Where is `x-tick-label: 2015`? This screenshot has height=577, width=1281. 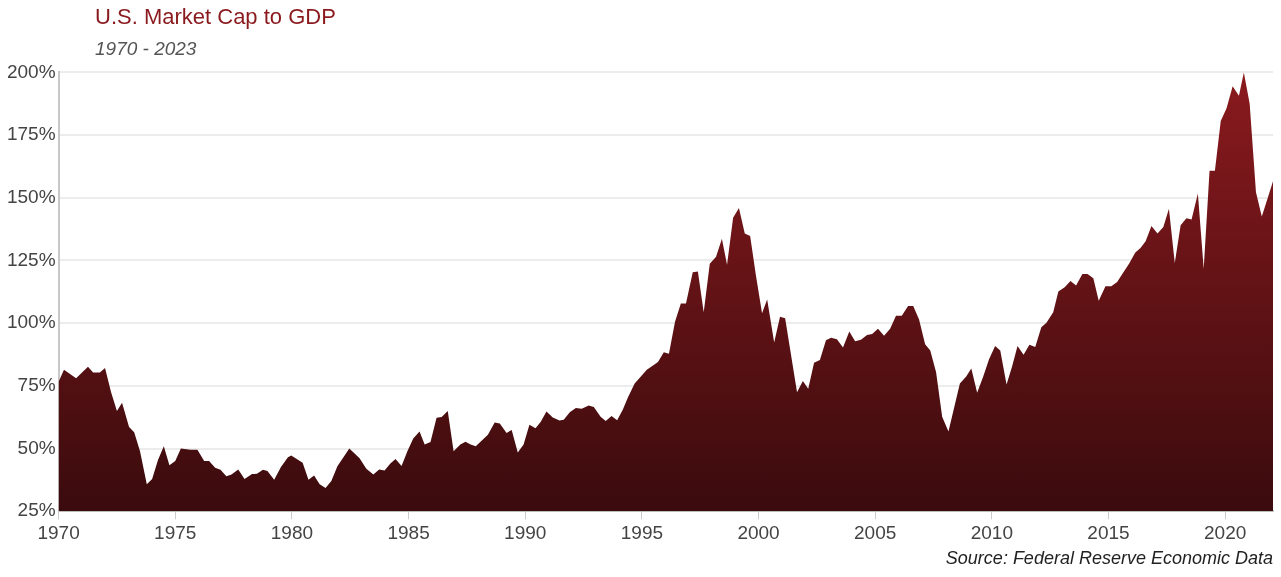
x-tick-label: 2015 is located at coordinates (1108, 532).